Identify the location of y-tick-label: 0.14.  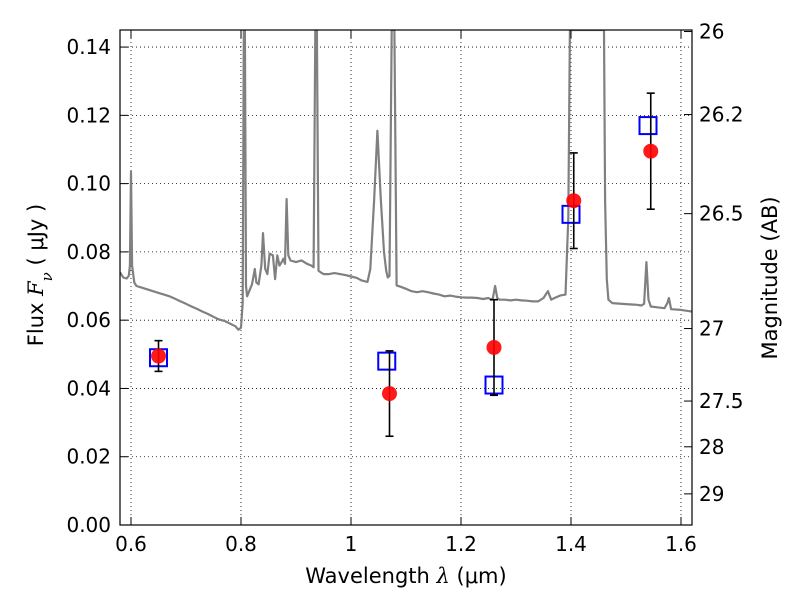
(88, 47).